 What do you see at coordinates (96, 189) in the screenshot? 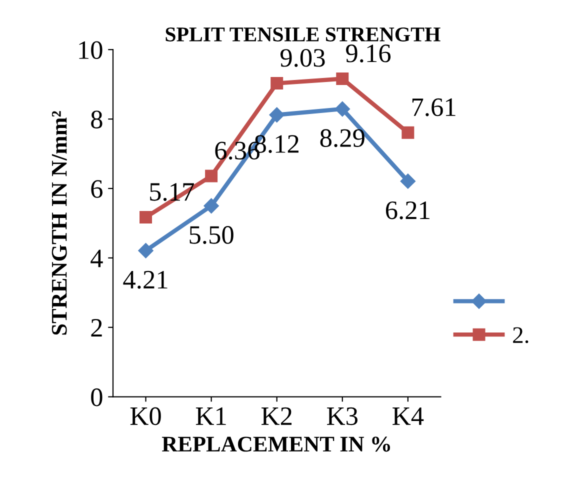
I see `y-tick-label: 6` at bounding box center [96, 189].